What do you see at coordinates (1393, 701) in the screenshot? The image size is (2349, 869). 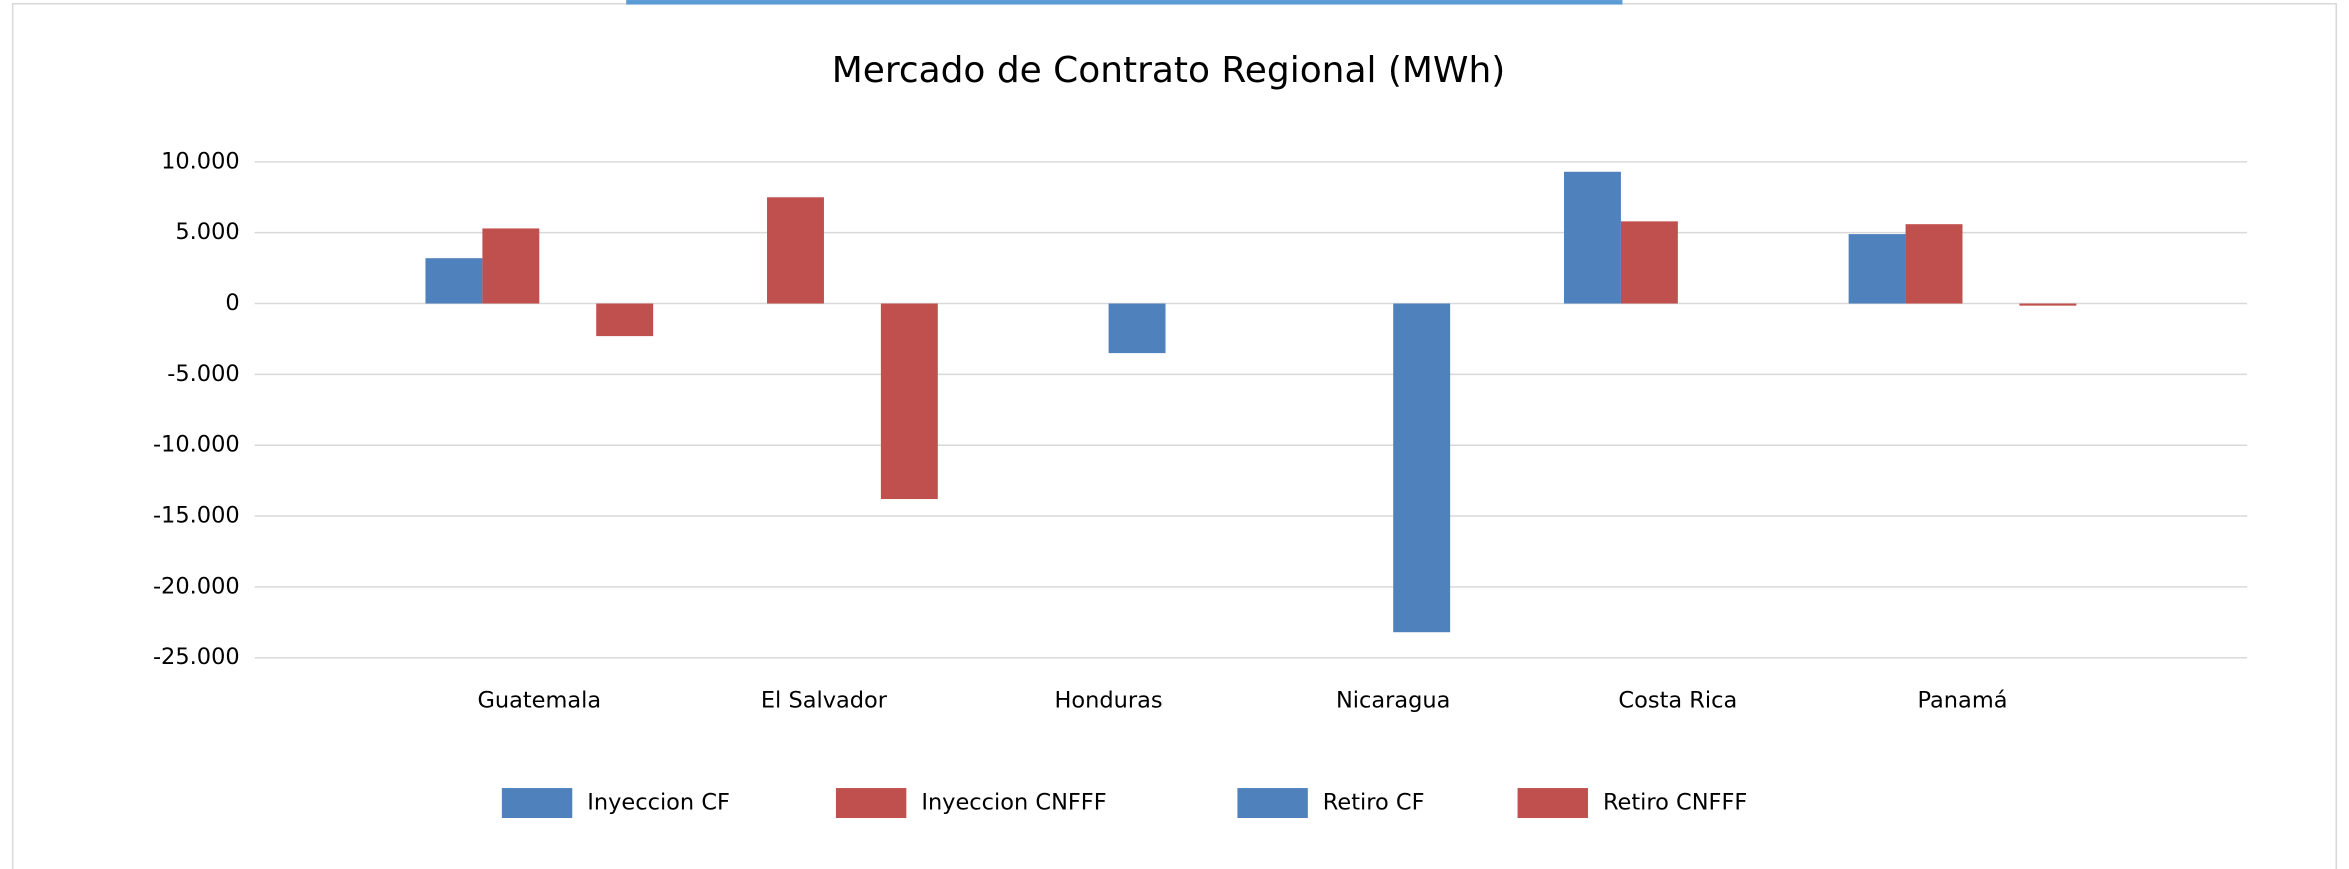 I see `x-tick-label: Nicaragua` at bounding box center [1393, 701].